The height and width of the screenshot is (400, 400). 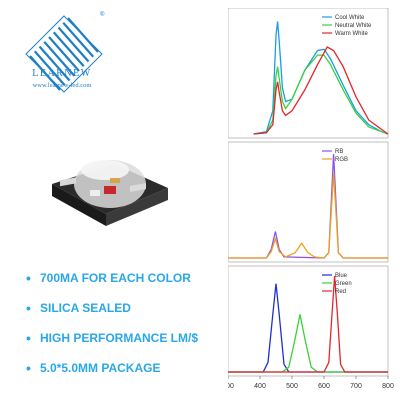 What do you see at coordinates (115, 278) in the screenshot?
I see `feature-text: 700MA FOR EACH COLOR` at bounding box center [115, 278].